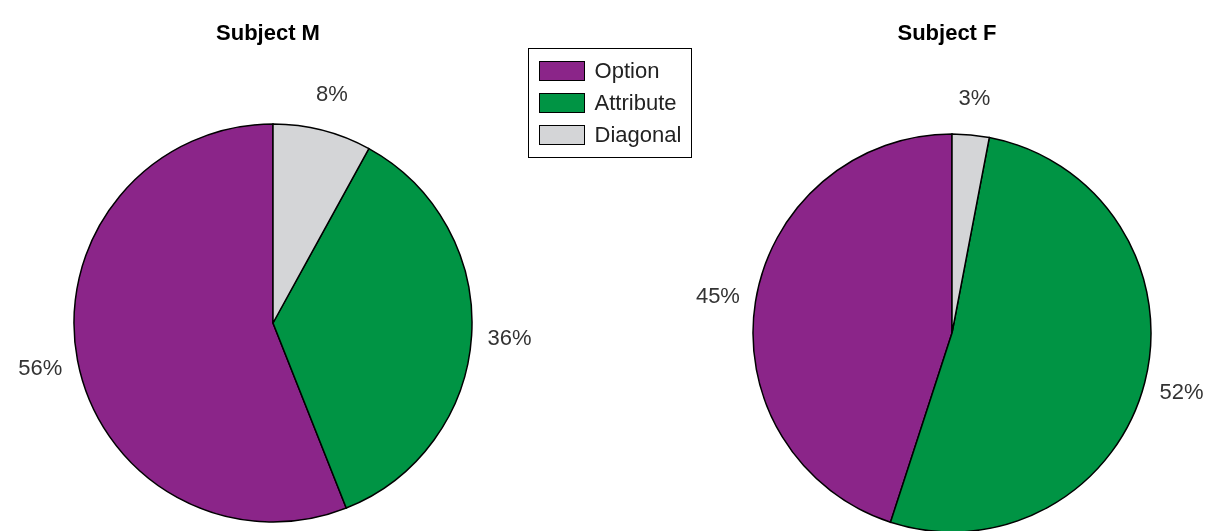 The height and width of the screenshot is (531, 1220). I want to click on data-label: 8%, so click(332, 93).